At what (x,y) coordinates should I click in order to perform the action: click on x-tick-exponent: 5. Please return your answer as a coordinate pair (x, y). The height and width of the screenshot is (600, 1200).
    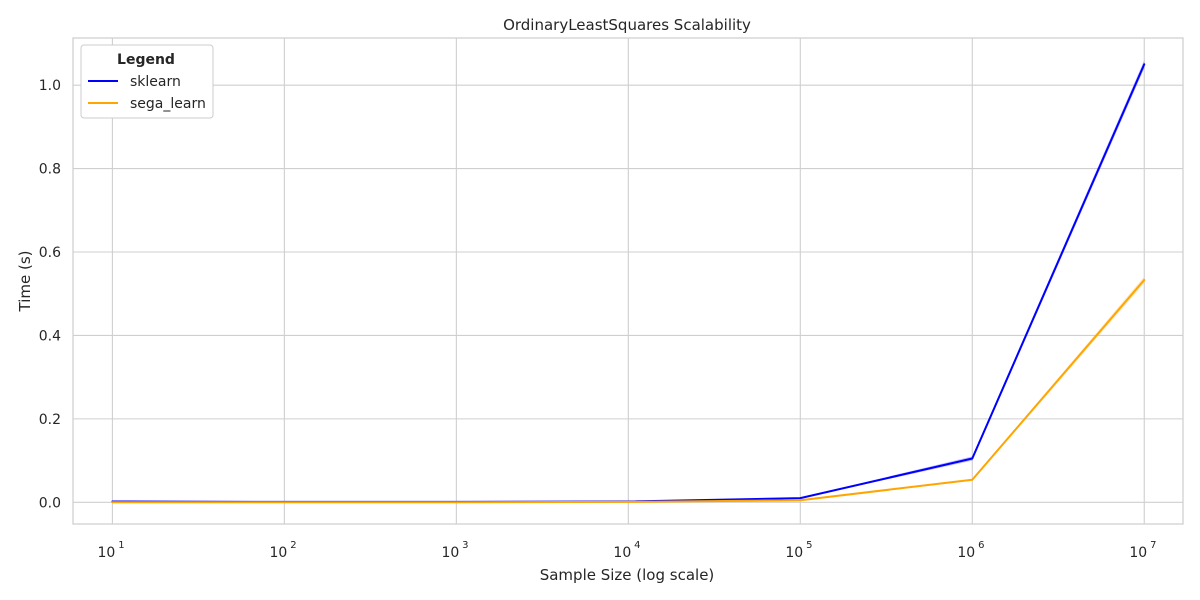
    Looking at the image, I should click on (809, 545).